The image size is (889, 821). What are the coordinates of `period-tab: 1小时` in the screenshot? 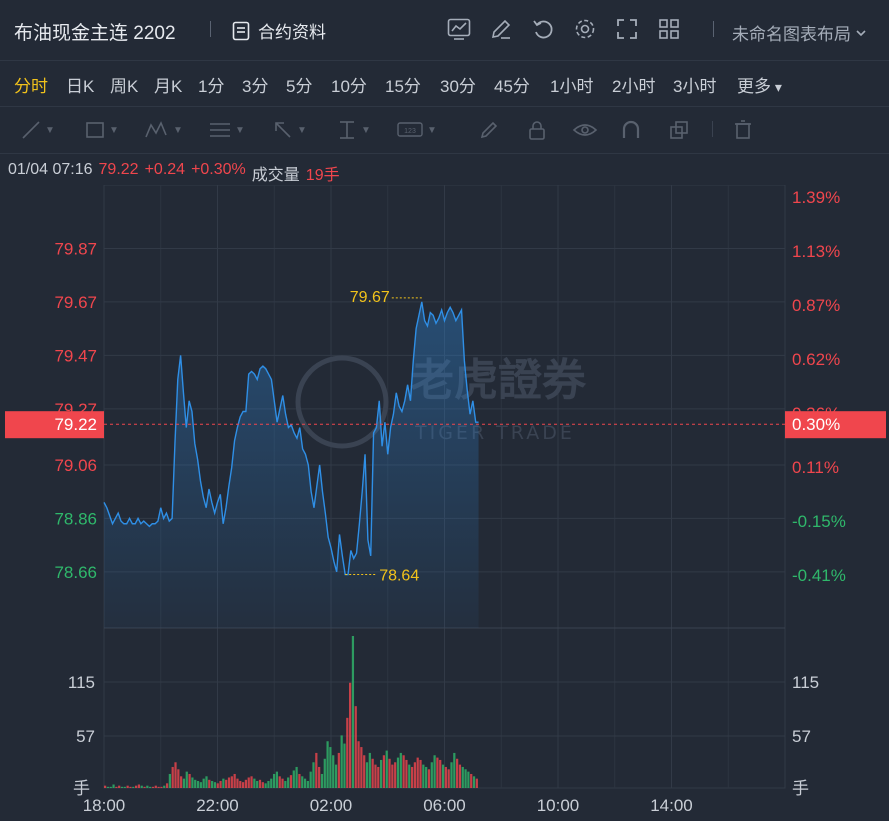 It's located at (572, 86).